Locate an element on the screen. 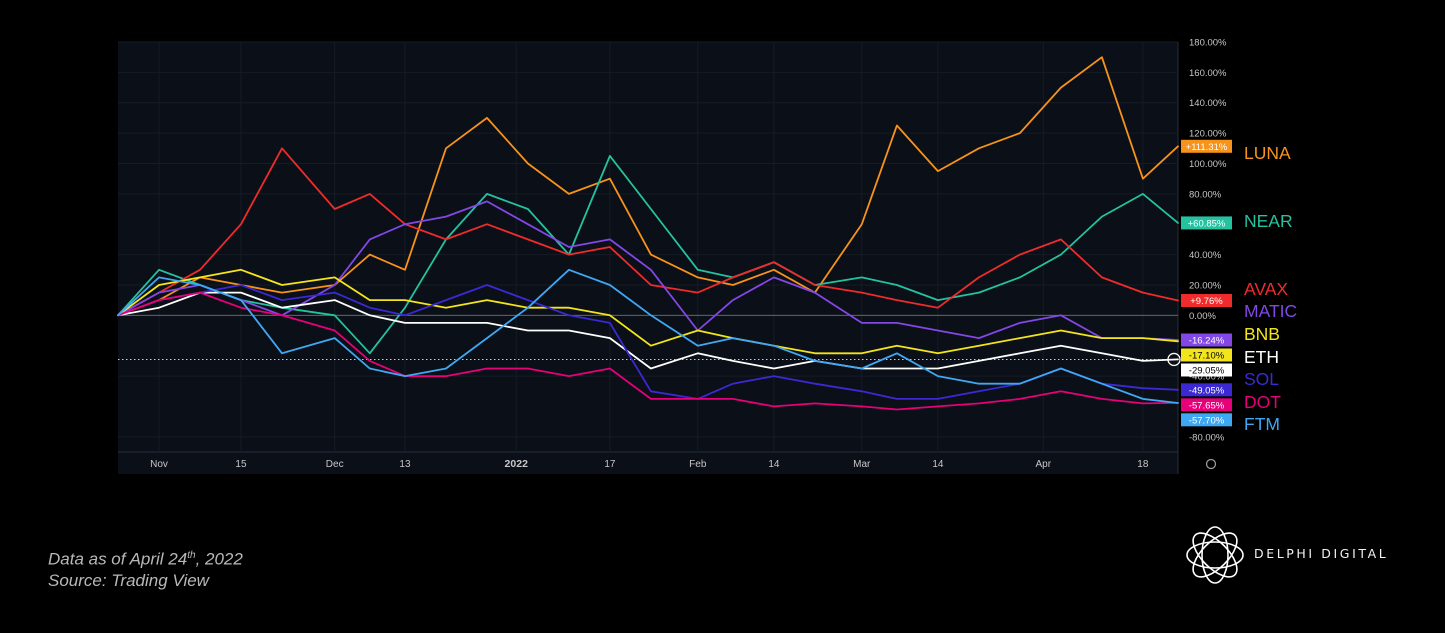  legend-label-luna: LUNA is located at coordinates (1267, 153).